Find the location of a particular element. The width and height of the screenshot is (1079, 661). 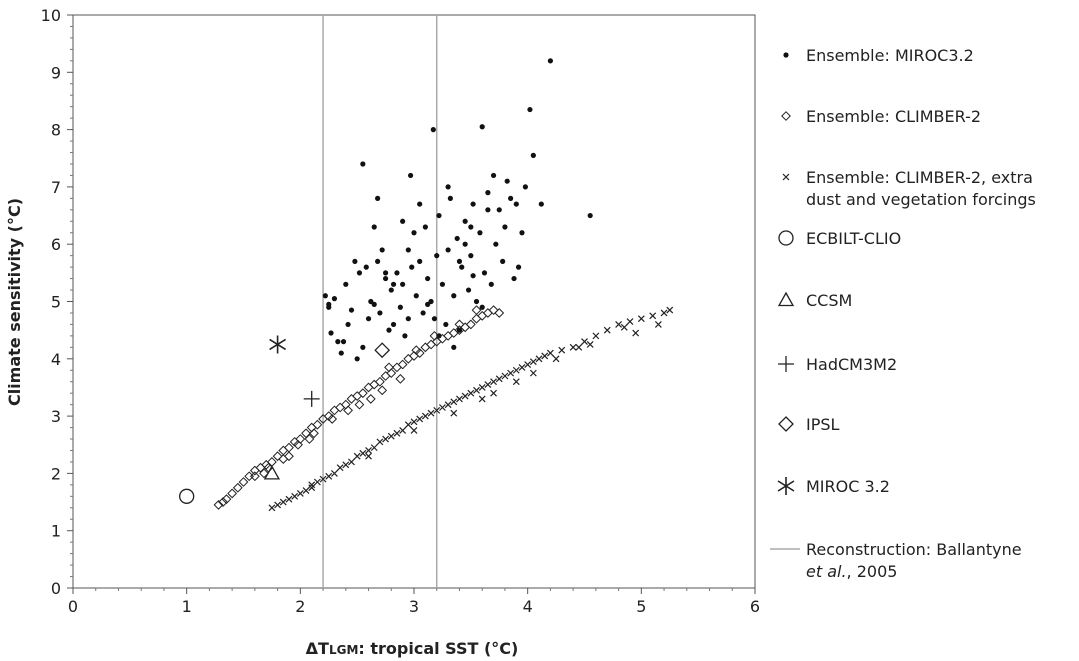

legend-label: MIROC 3.2 is located at coordinates (848, 486).